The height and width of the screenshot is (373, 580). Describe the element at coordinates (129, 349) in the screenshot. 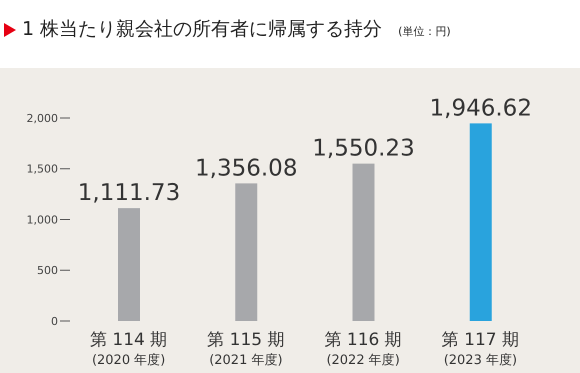

I see `x-tick-label: 第 114 期 (2020 年度)` at that location.